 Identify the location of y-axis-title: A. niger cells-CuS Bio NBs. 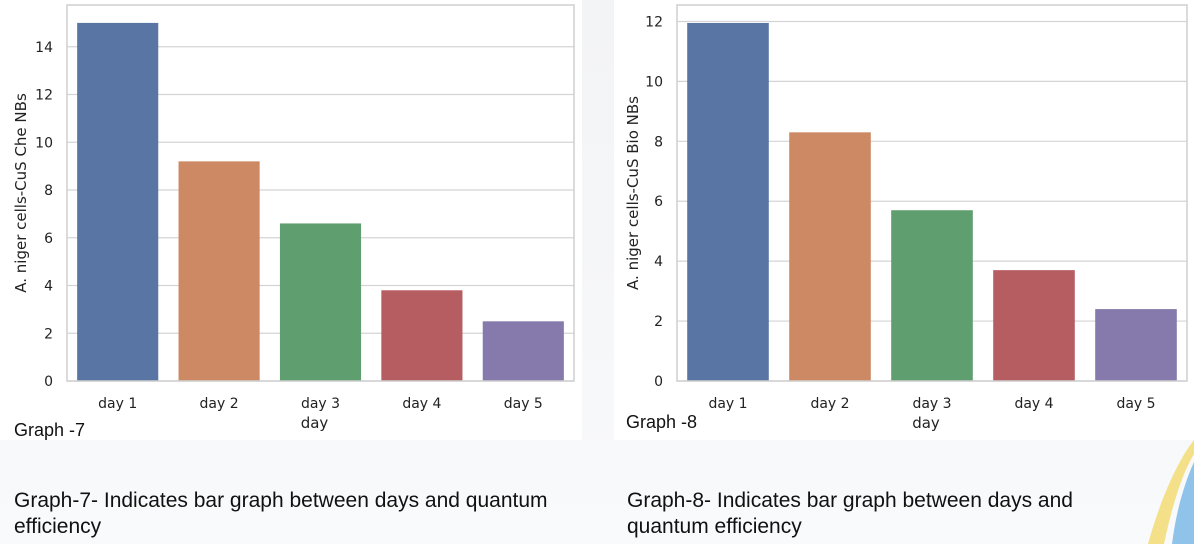
(633, 193).